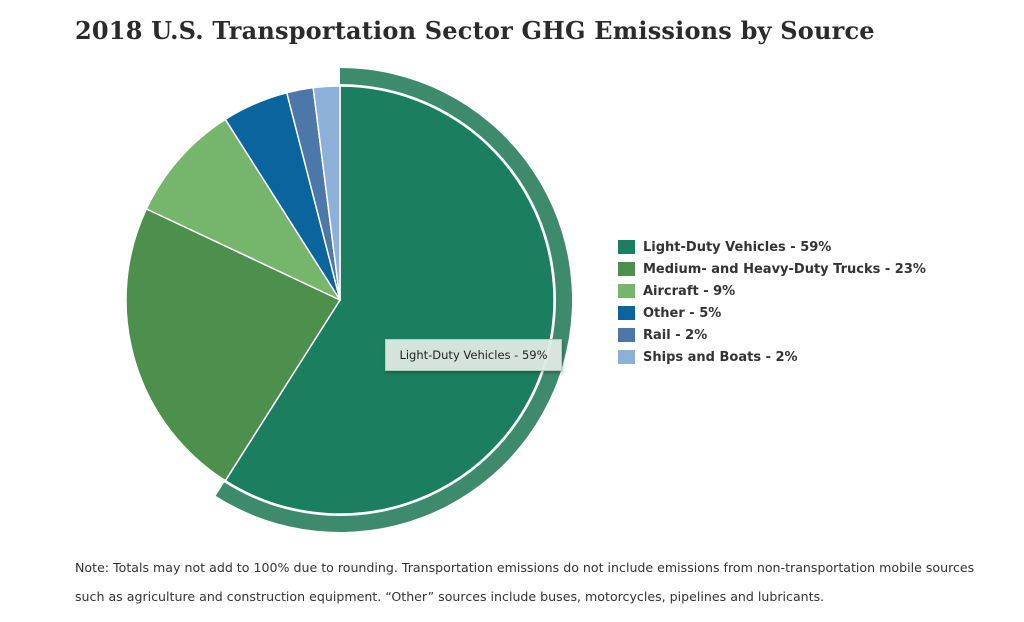 The image size is (1024, 622). Describe the element at coordinates (737, 247) in the screenshot. I see `legend-label: Light-Duty Vehicles - 59%` at that location.